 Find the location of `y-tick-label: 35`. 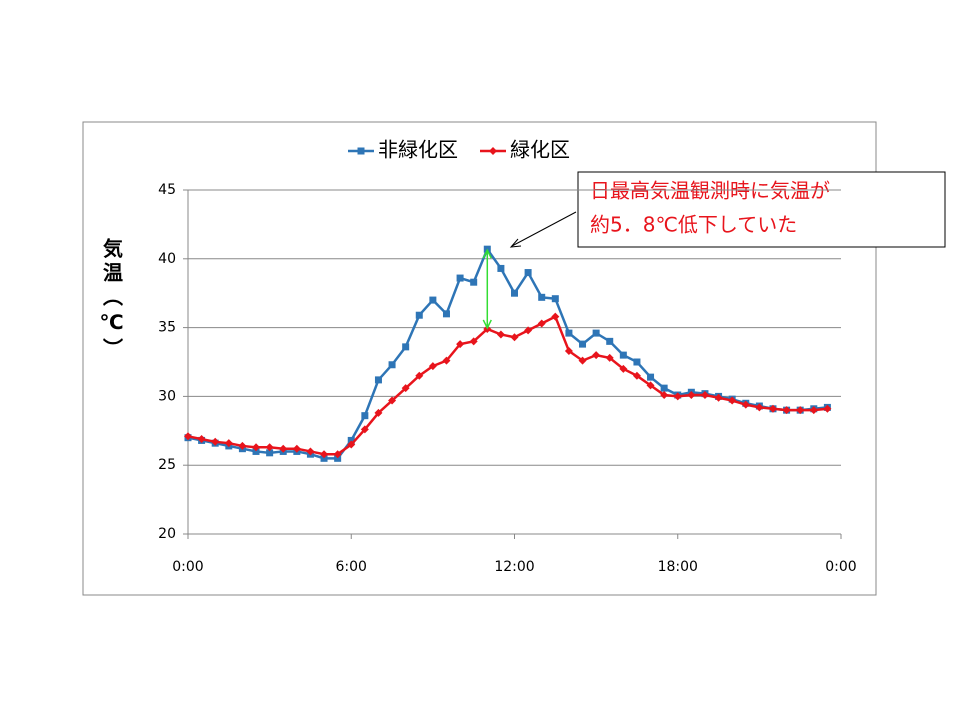

y-tick-label: 35 is located at coordinates (167, 328).